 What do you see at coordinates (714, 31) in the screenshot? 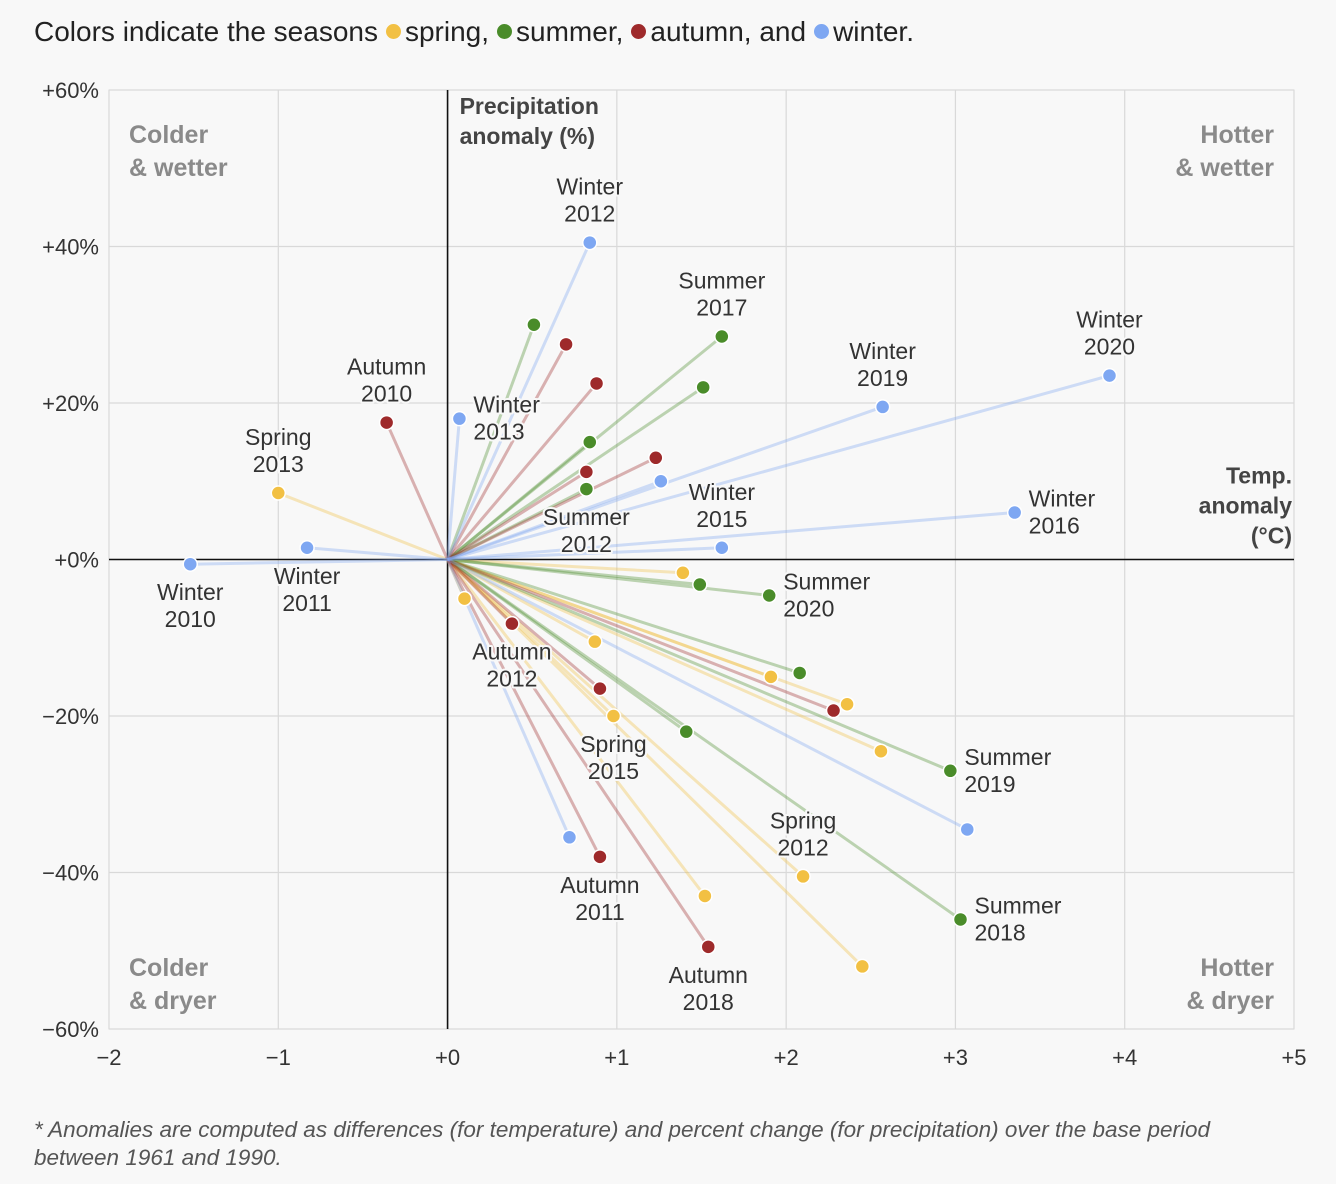
I see `legend-item-autumn: autumn, and` at bounding box center [714, 31].